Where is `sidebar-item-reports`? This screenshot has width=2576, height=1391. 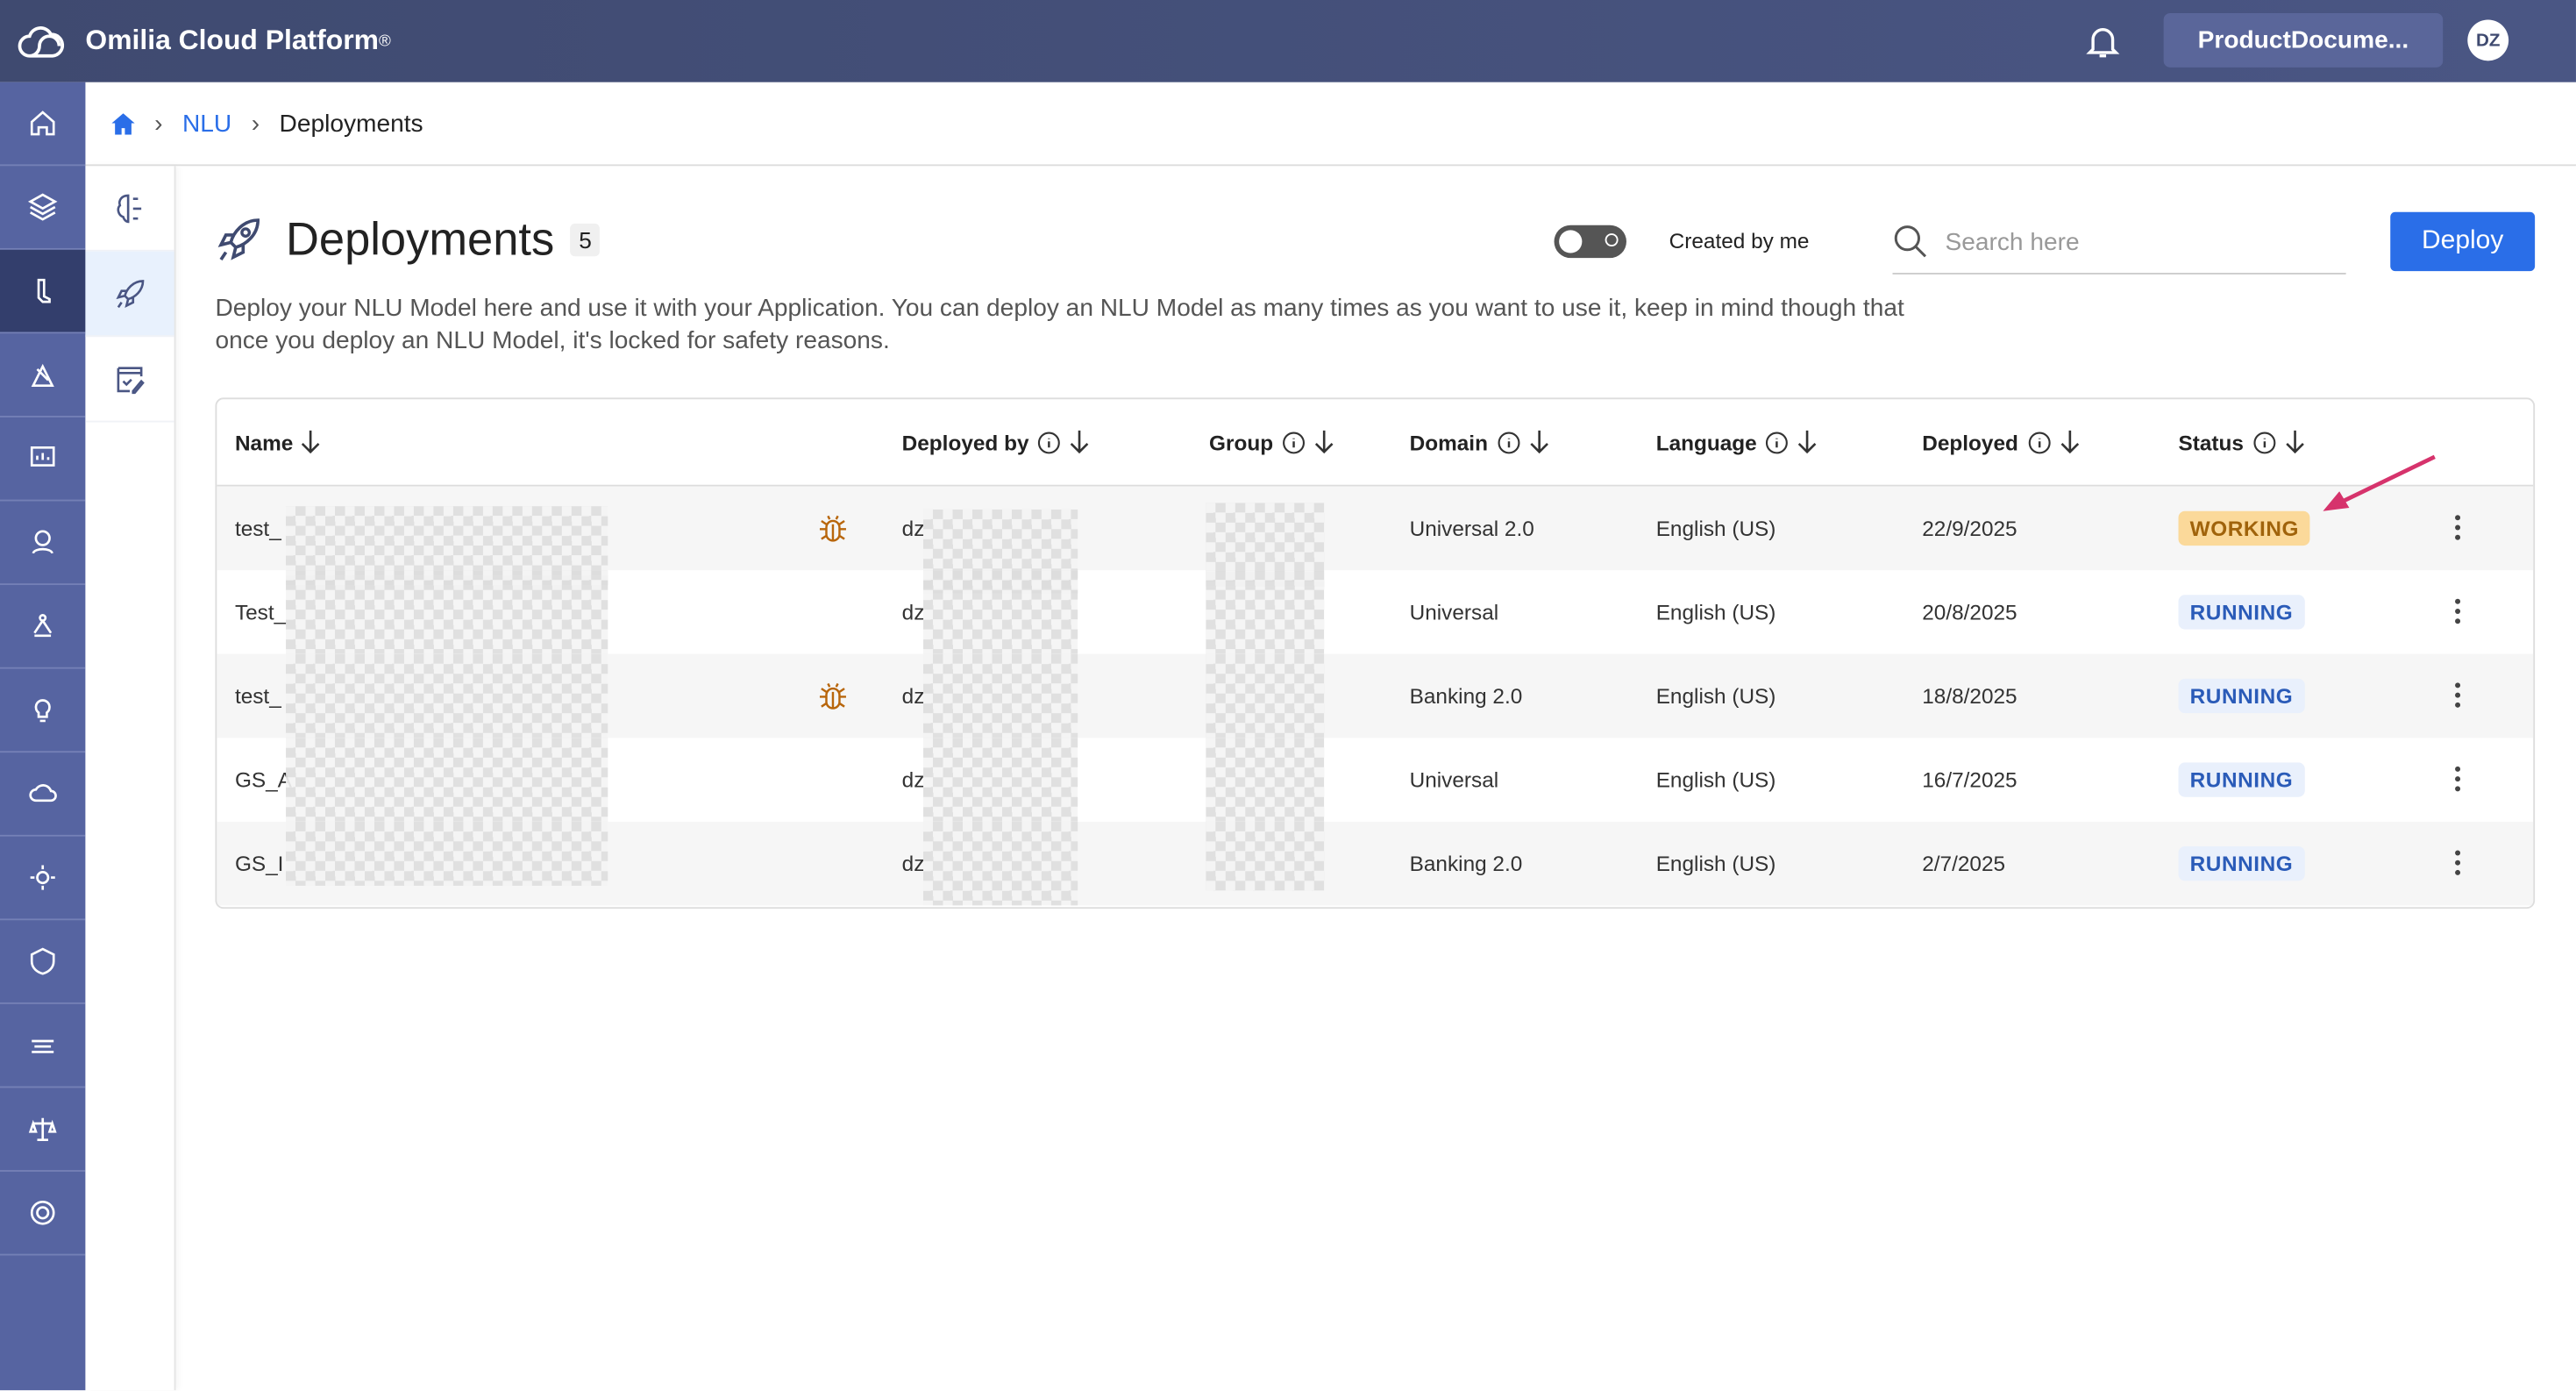
sidebar-item-reports is located at coordinates (43, 459).